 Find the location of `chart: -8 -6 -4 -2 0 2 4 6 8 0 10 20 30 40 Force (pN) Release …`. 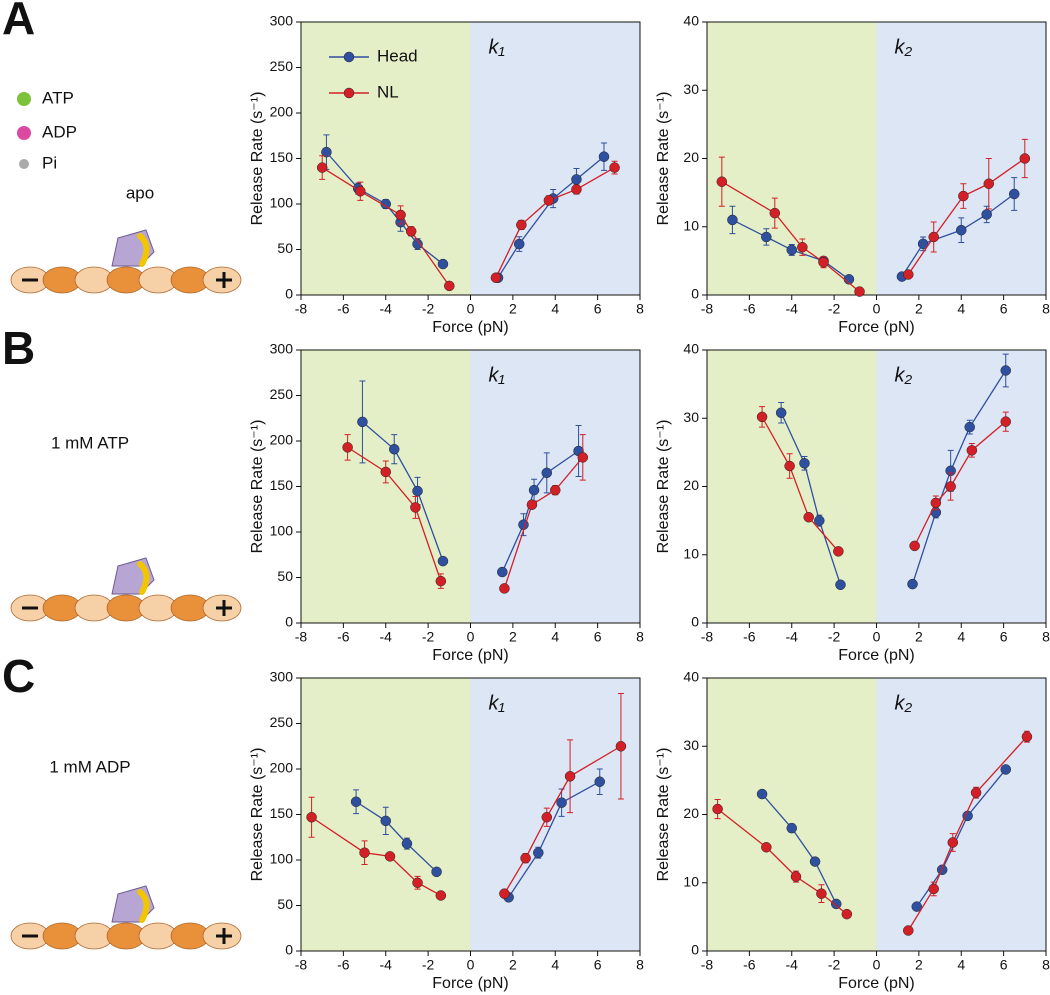

chart: -8 -6 -4 -2 0 2 4 6 8 0 10 20 30 40 Force (pN) Release … is located at coordinates (852, 175).